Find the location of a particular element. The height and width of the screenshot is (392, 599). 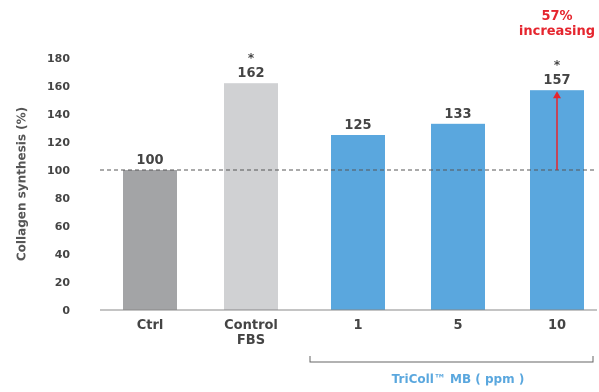

data-label: 157 is located at coordinates (556, 80).